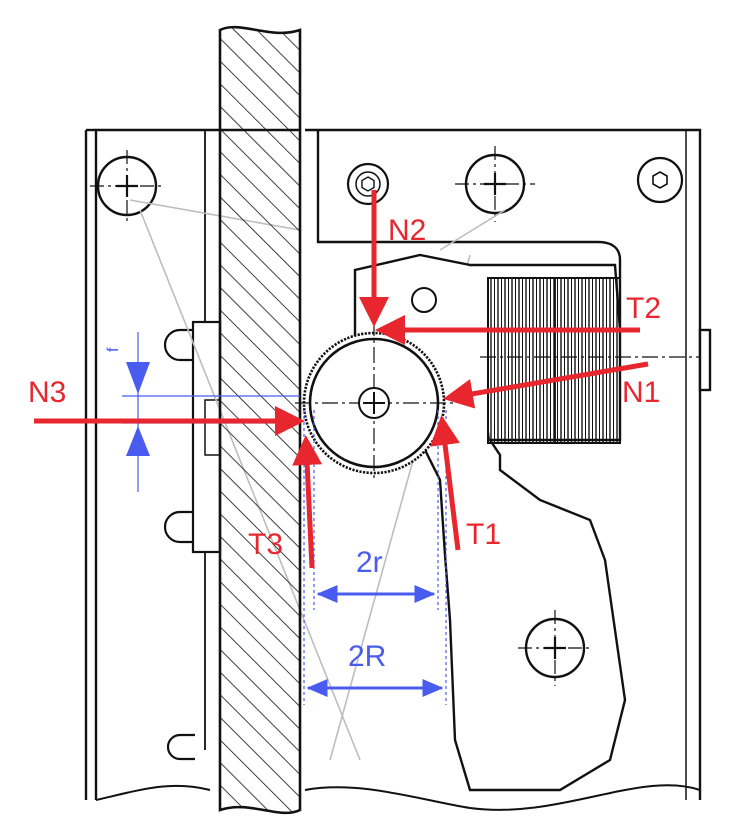 This screenshot has width=752, height=840. Describe the element at coordinates (555, 648) in the screenshot. I see `screw-lower-right` at that location.